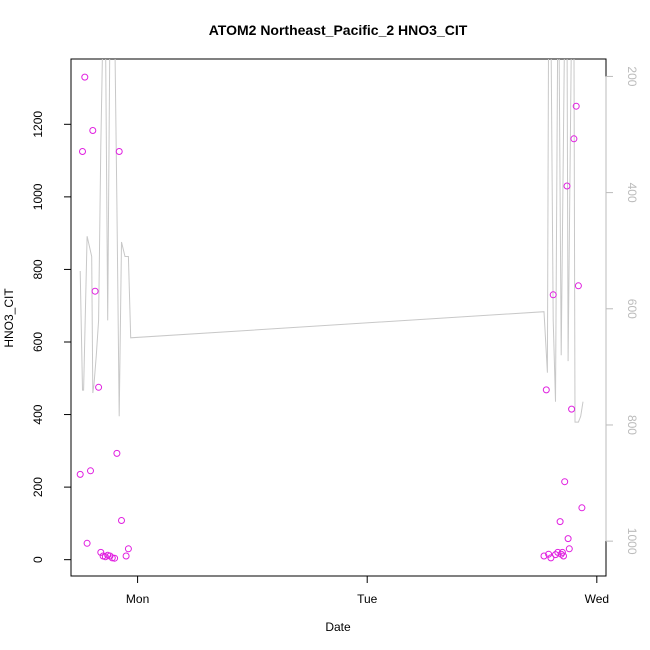  What do you see at coordinates (622, 310) in the screenshot?
I see `y-axis-right: 200 400 600 800 1000` at bounding box center [622, 310].